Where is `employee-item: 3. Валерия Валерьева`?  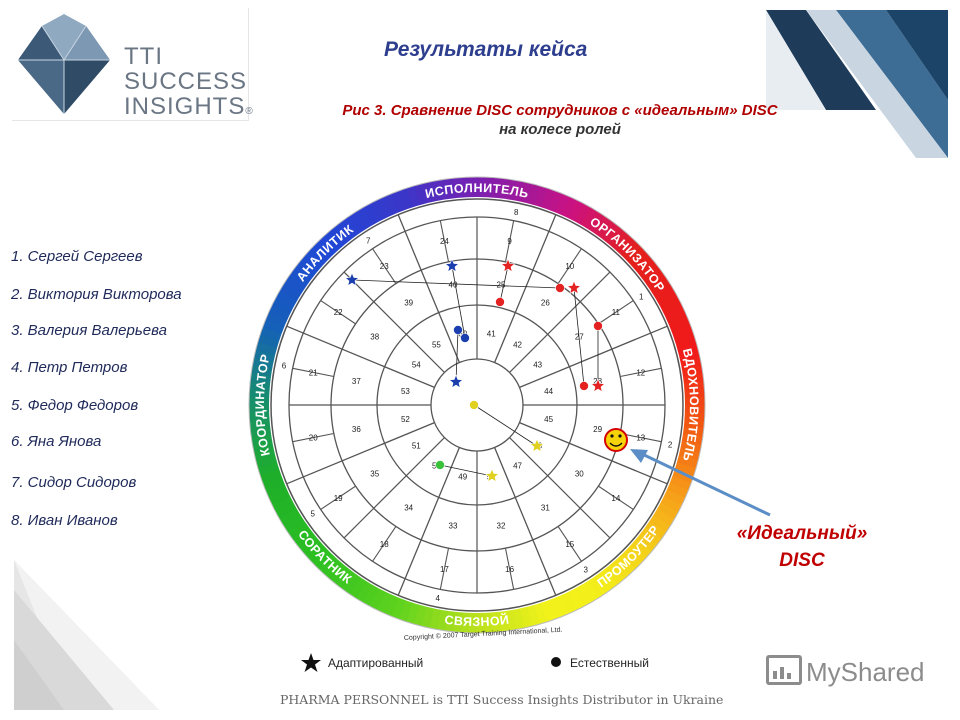
employee-item: 3. Валерия Валерьева is located at coordinates (89, 330).